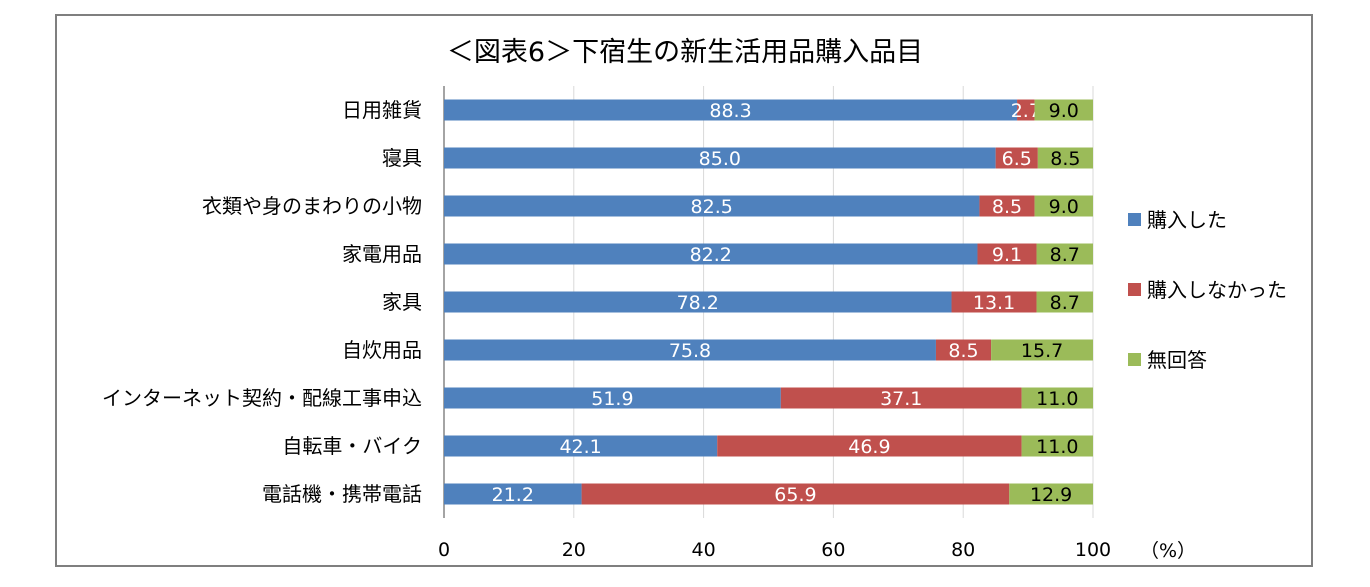 This screenshot has height=587, width=1370. Describe the element at coordinates (574, 550) in the screenshot. I see `x-tick-label: 20` at that location.